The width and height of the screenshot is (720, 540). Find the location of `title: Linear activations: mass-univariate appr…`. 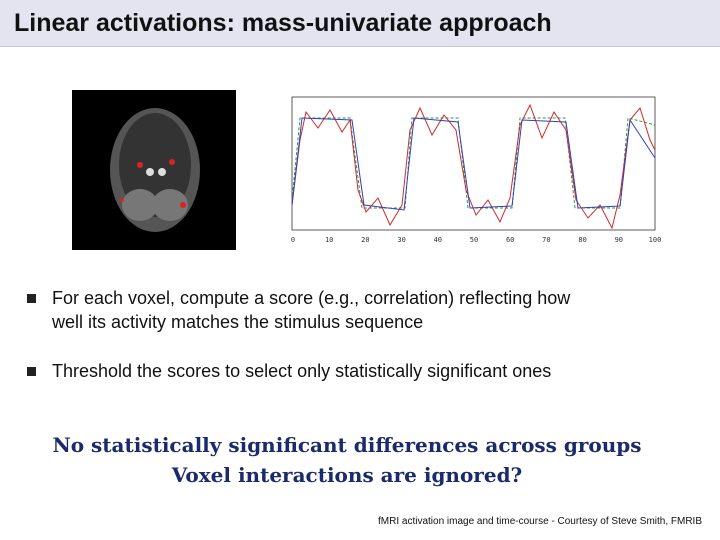

title: Linear activations: mass-univariate appr… is located at coordinates (283, 23).